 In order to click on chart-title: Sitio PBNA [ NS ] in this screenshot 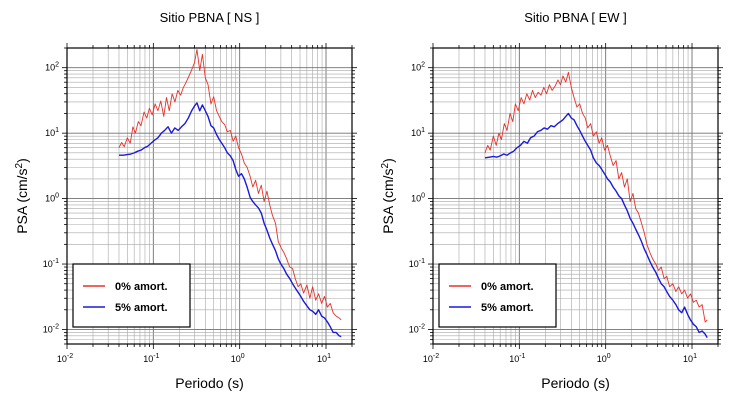, I will do `click(210, 17)`.